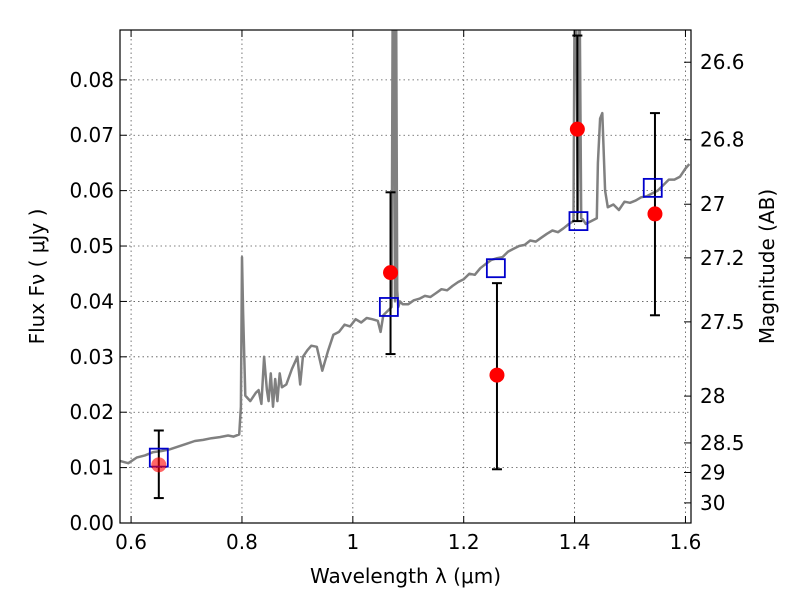 The width and height of the screenshot is (800, 600). Describe the element at coordinates (712, 204) in the screenshot. I see `y2-tick-label: 27` at that location.